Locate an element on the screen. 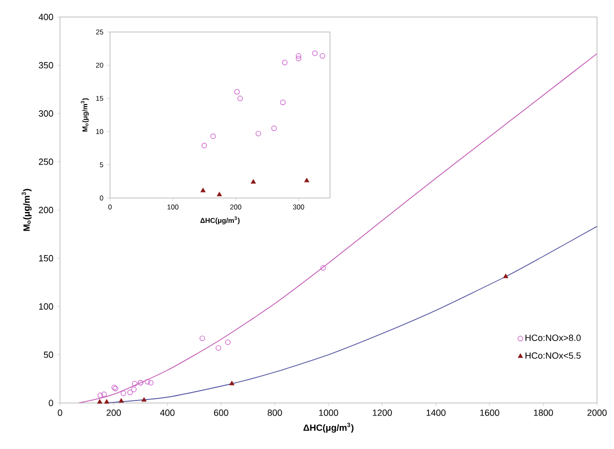  y-tick-label: 250 is located at coordinates (46, 161).